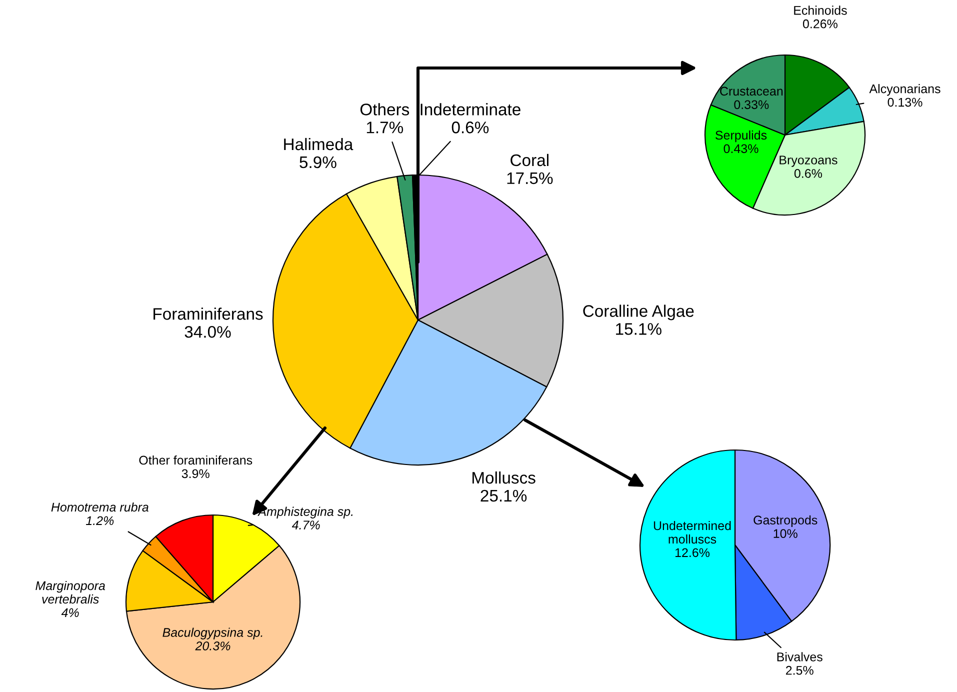 The image size is (957, 692). Describe the element at coordinates (70, 613) in the screenshot. I see `data-label: 4%` at that location.